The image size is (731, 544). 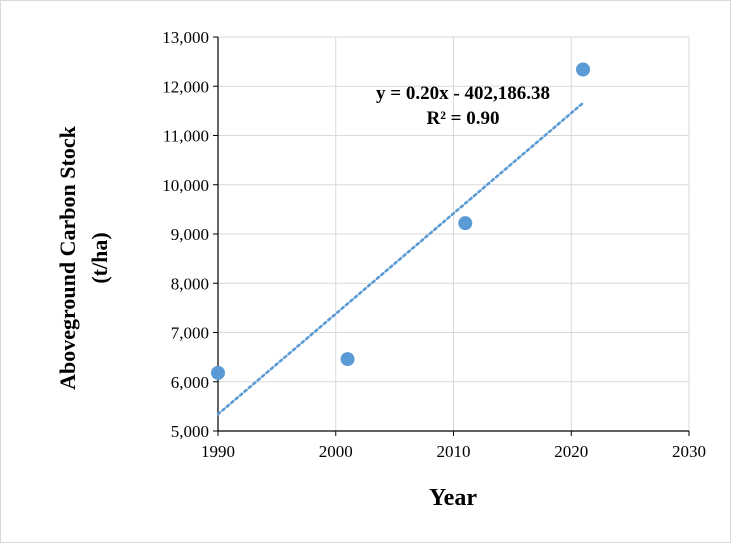 What do you see at coordinates (190, 382) in the screenshot?
I see `y-tick-label: 6,000` at bounding box center [190, 382].